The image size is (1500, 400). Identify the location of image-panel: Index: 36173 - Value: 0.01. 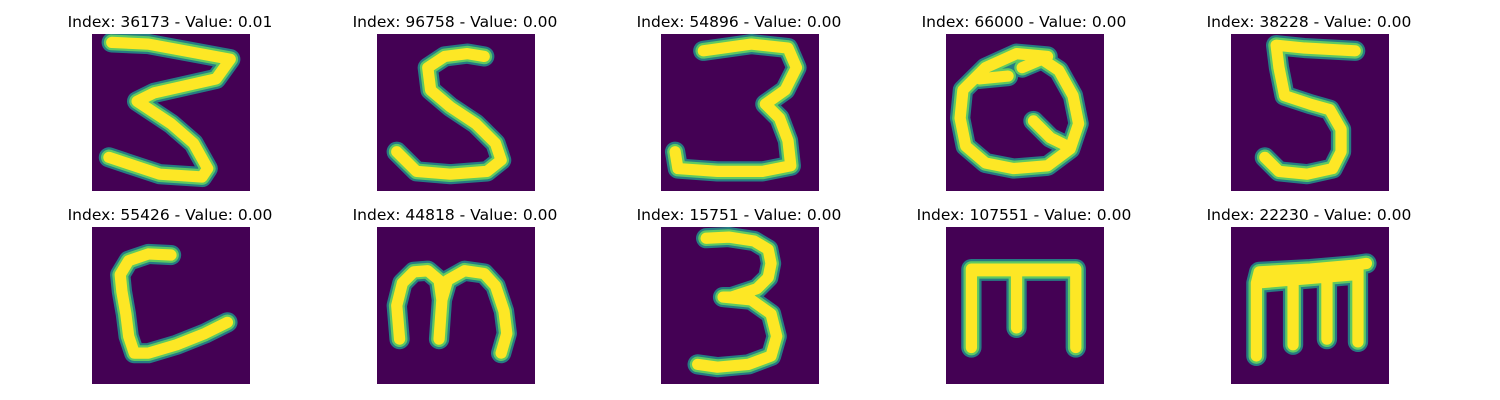
(170, 102).